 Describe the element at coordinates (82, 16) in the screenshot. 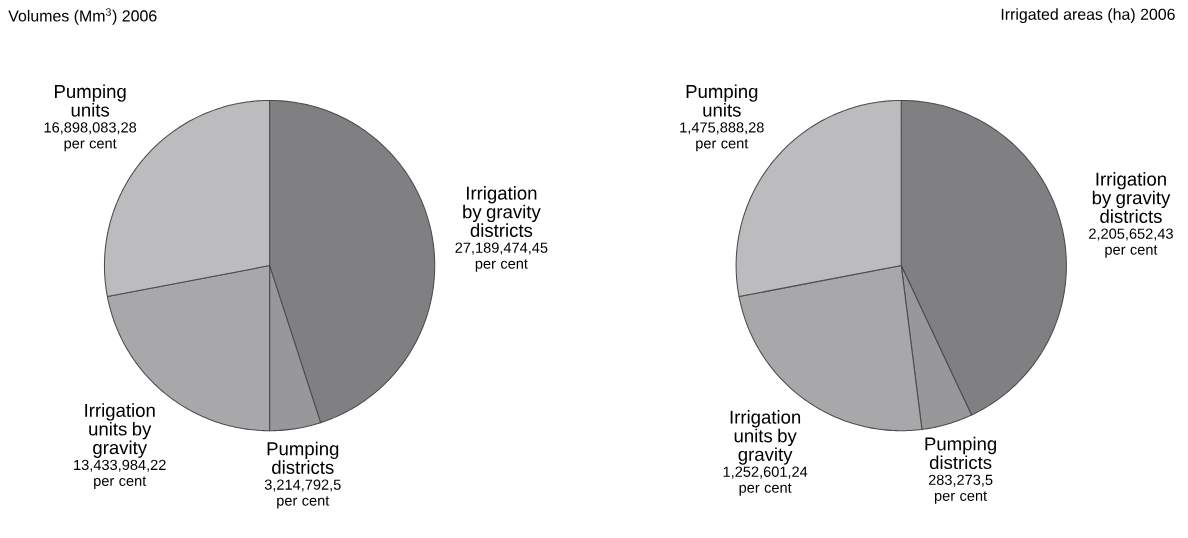

I see `chart-title: Volumes (Mm$^{3}$) 2006` at that location.